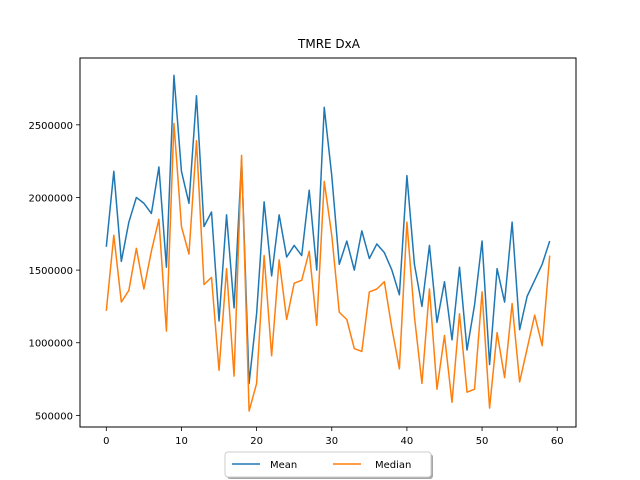 Image resolution: width=640 pixels, height=480 pixels. What do you see at coordinates (283, 465) in the screenshot?
I see `legend-label-mean: Mean` at bounding box center [283, 465].